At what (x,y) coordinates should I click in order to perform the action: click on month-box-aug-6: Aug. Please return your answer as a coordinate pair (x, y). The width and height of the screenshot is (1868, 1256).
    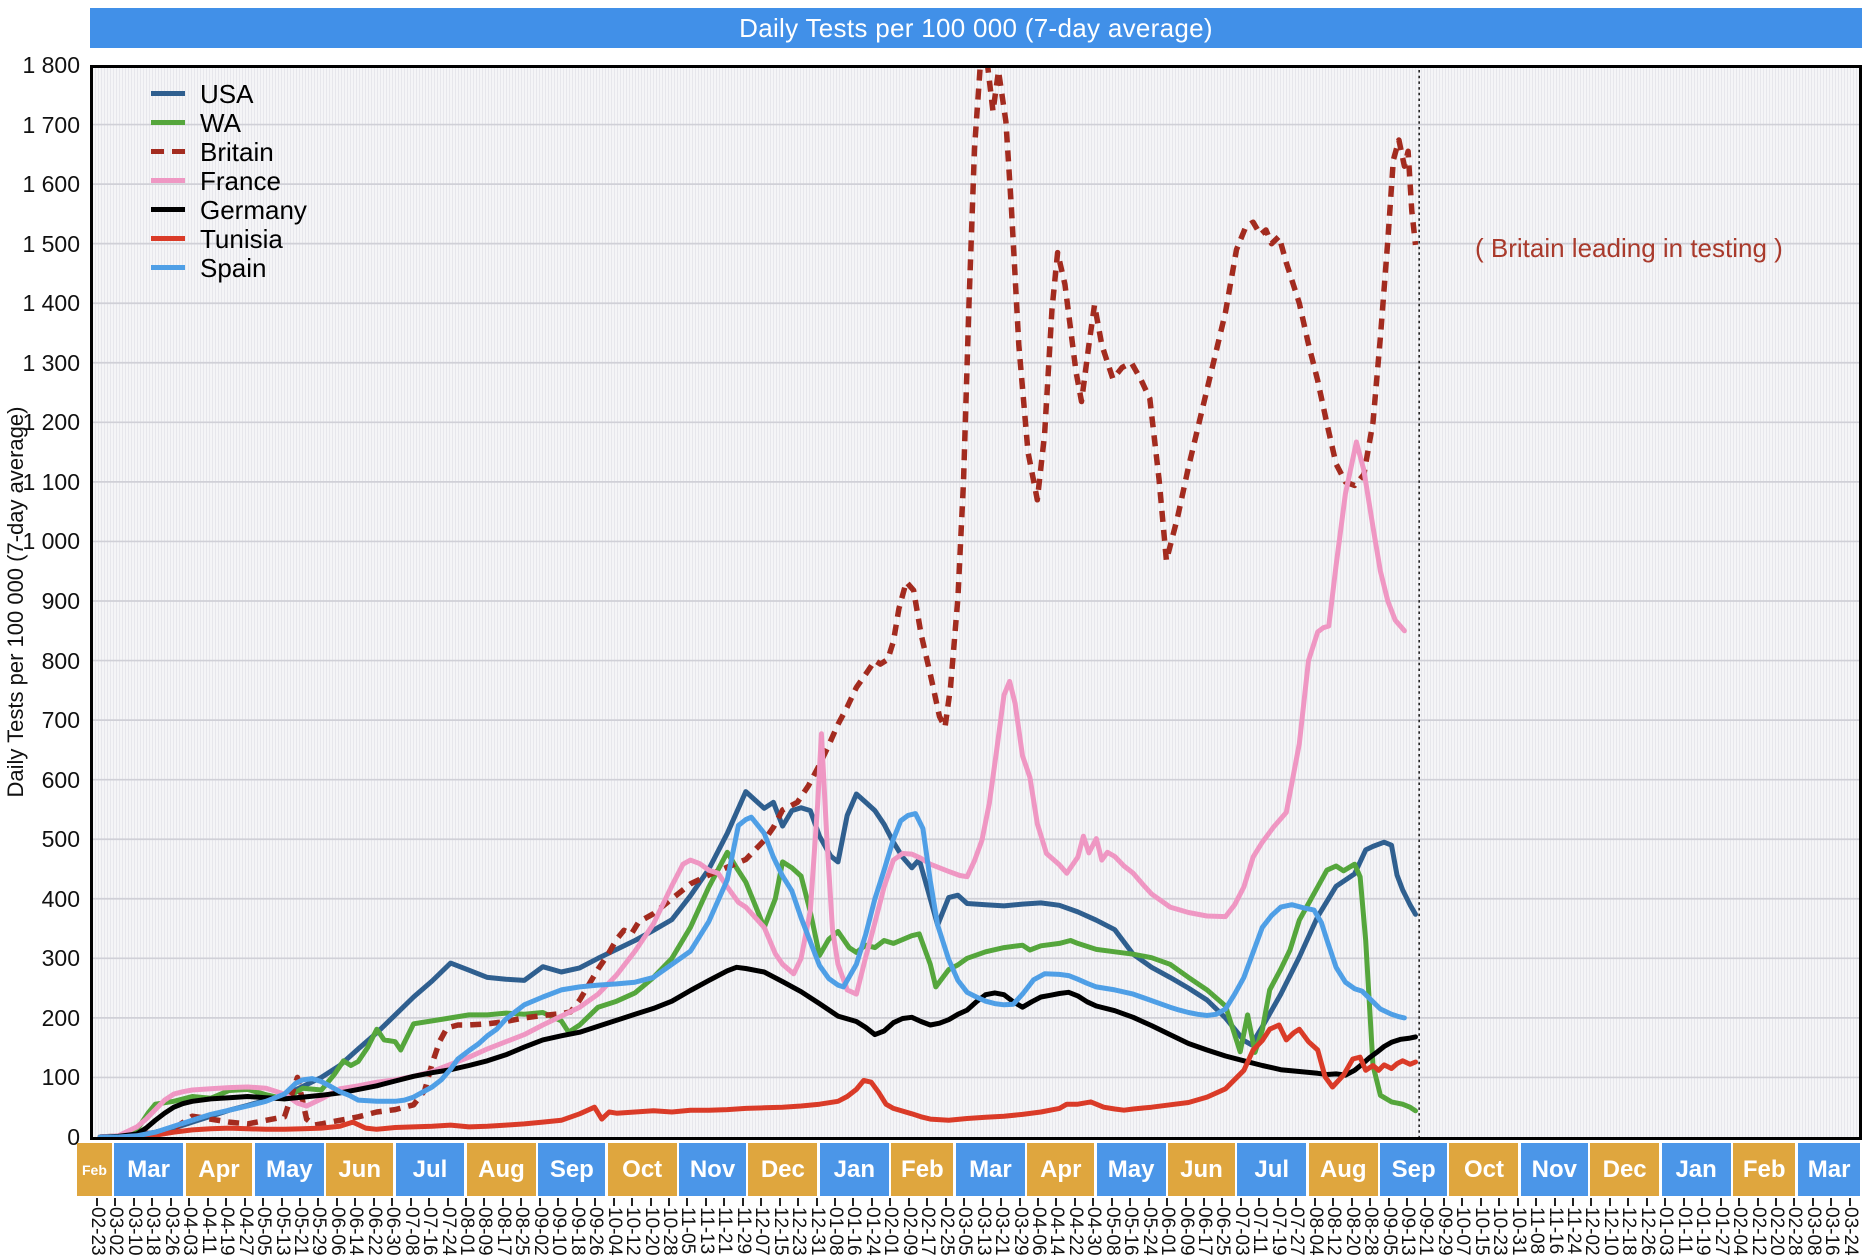
    Looking at the image, I should click on (501, 1169).